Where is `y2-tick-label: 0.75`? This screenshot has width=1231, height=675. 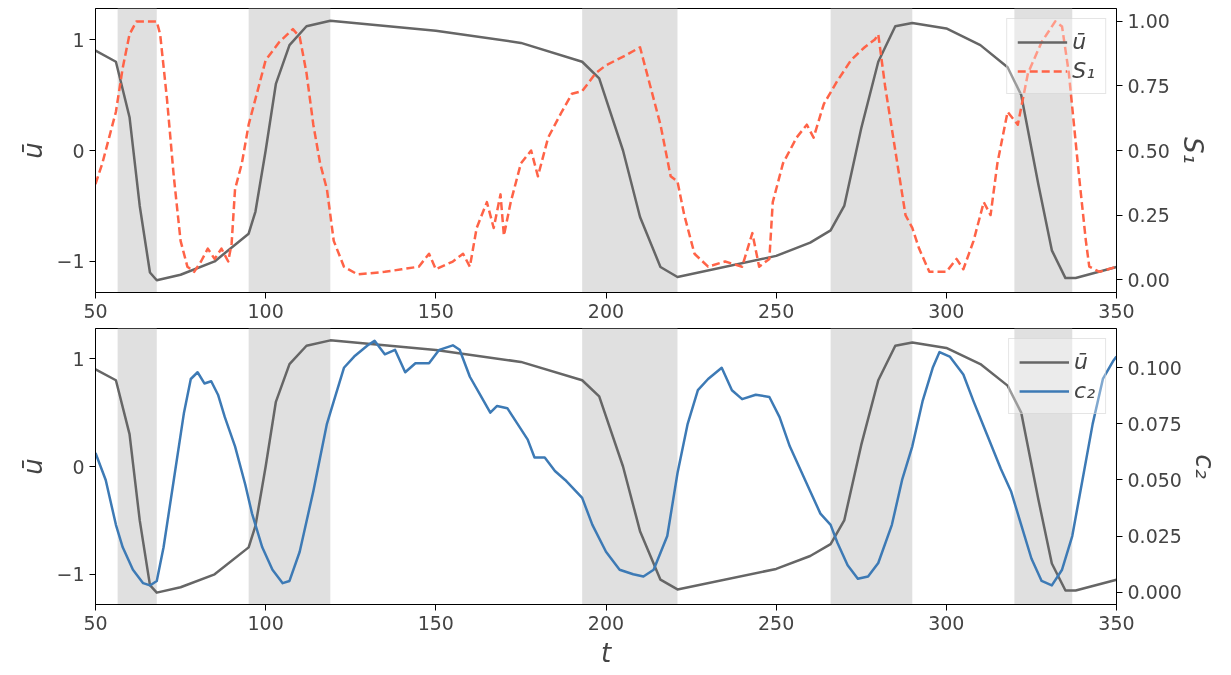 y2-tick-label: 0.75 is located at coordinates (1148, 85).